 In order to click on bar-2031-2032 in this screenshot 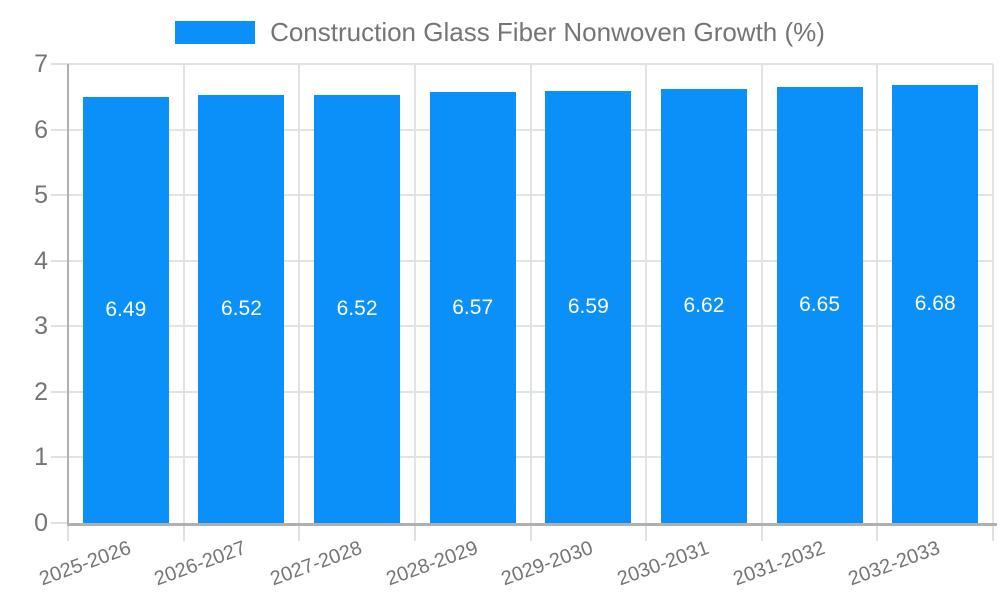, I will do `click(819, 304)`.